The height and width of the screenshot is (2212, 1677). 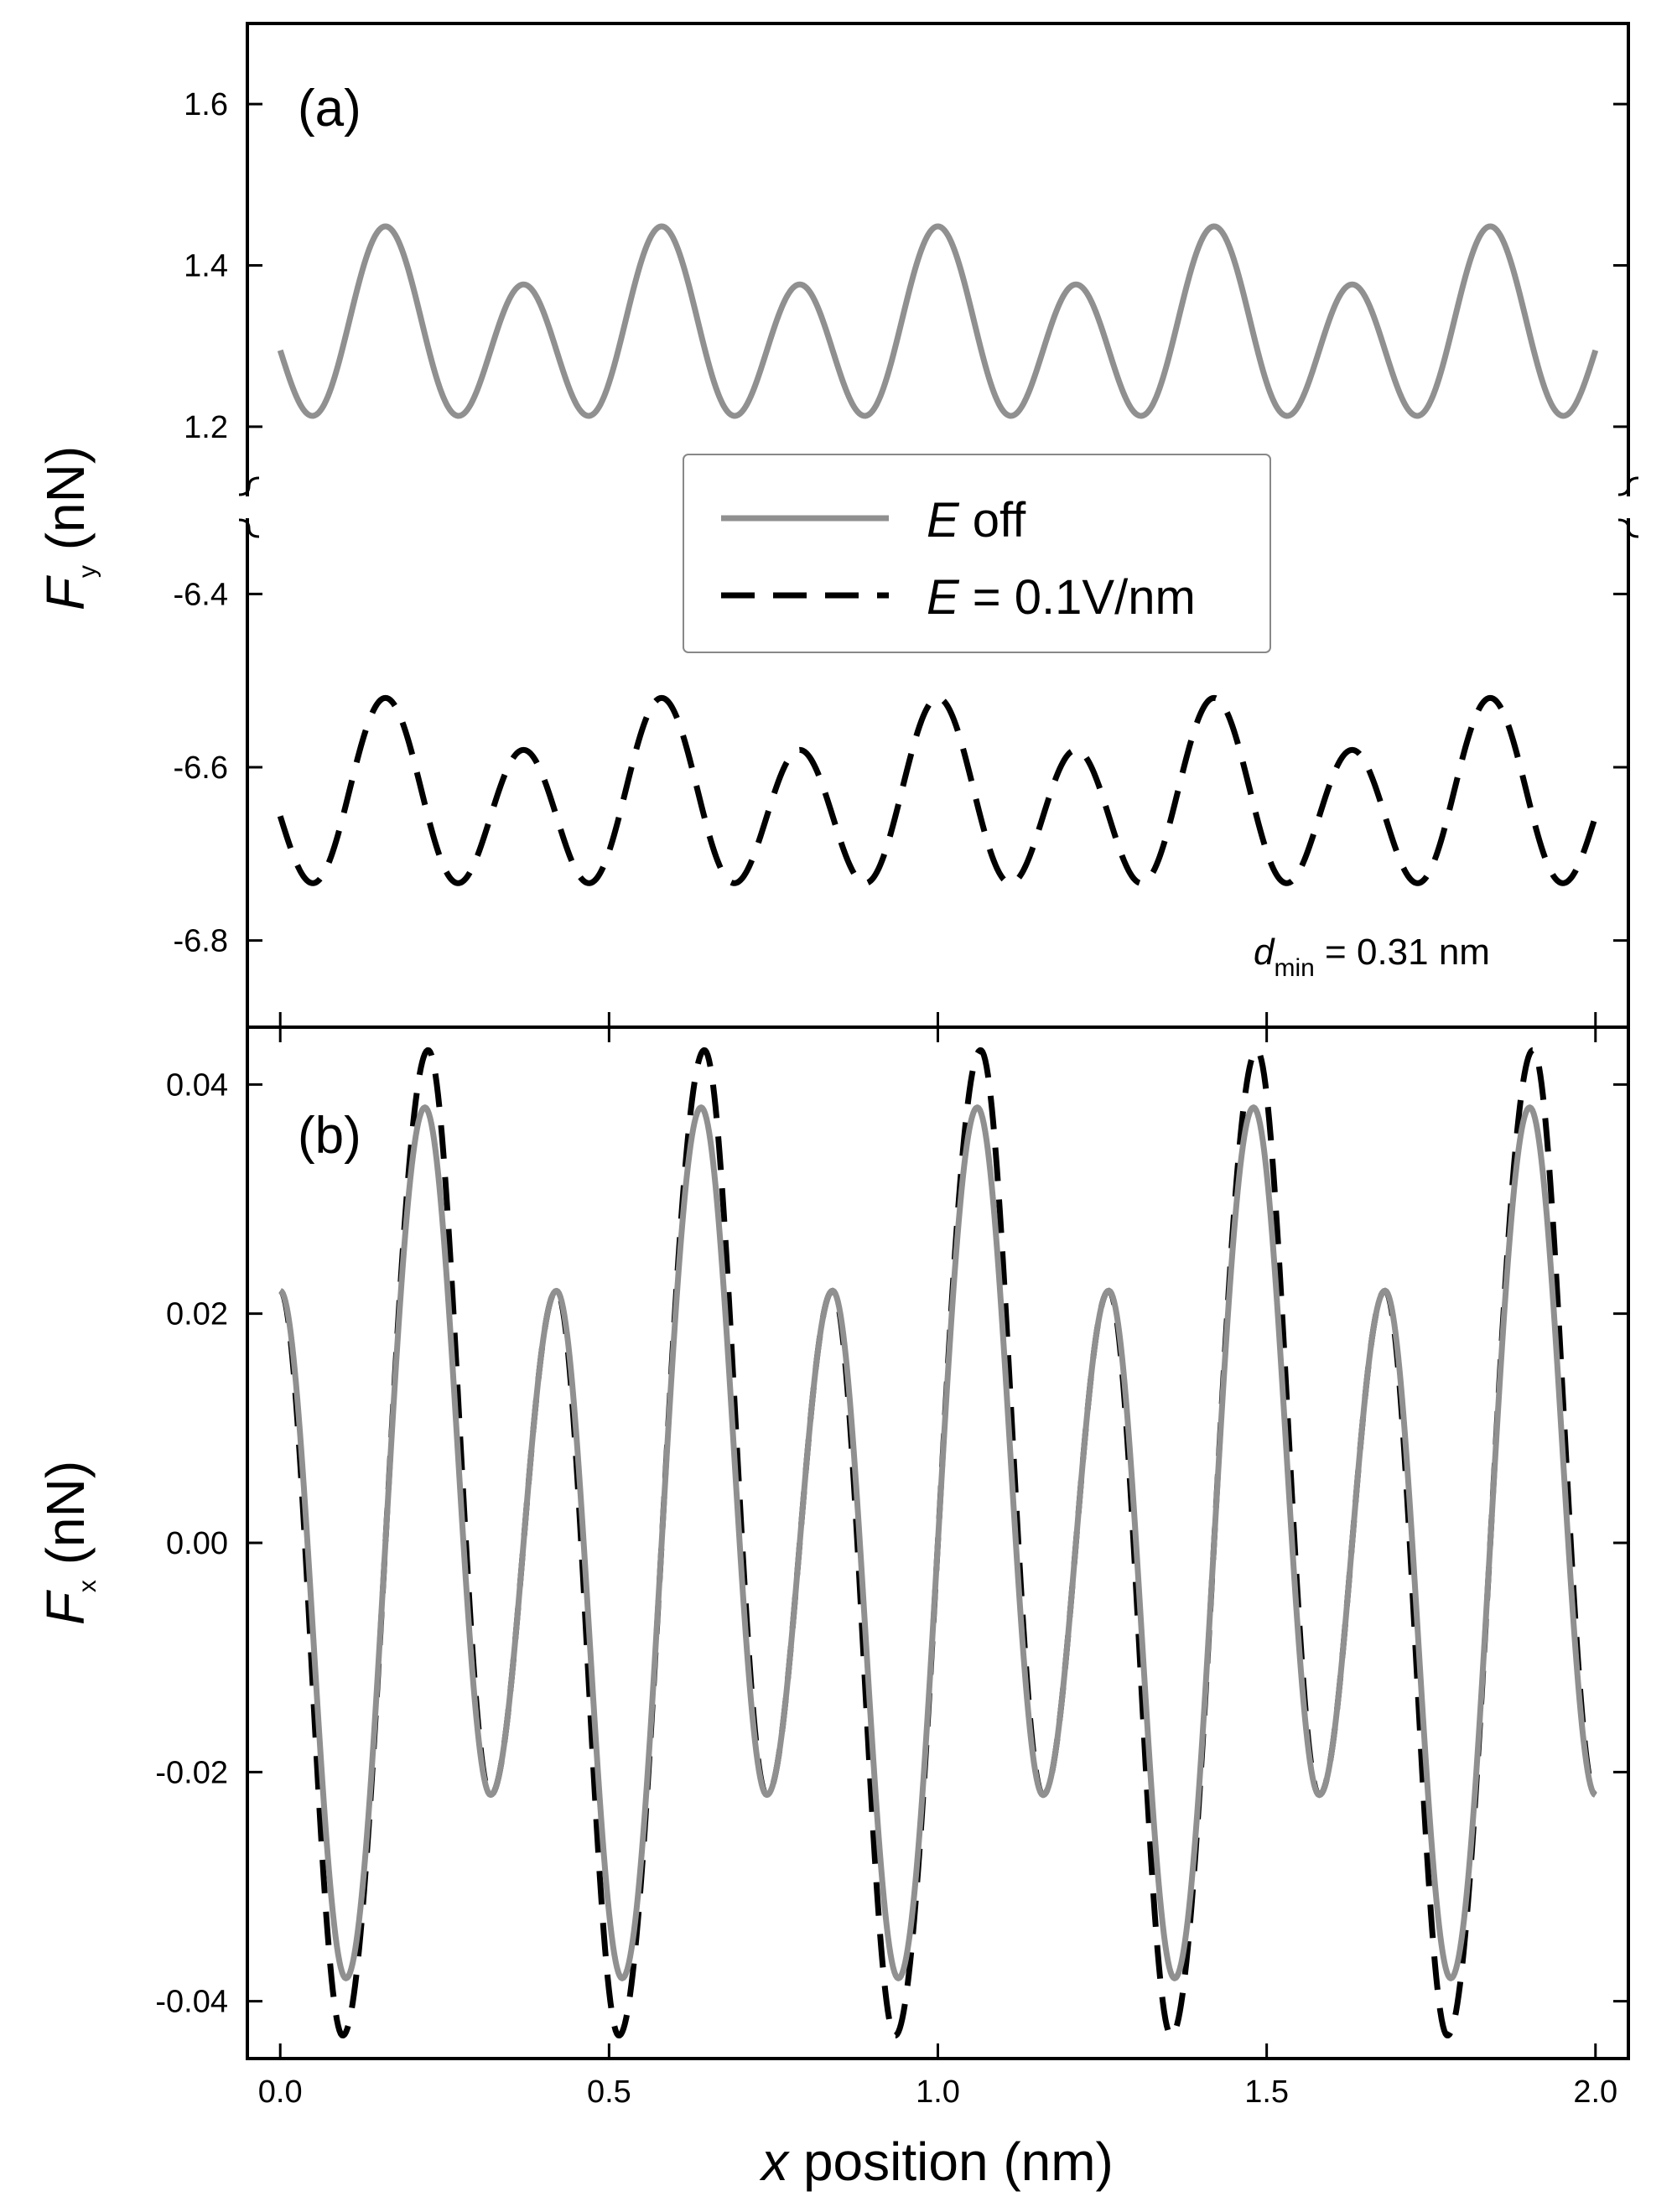 I want to click on b-ytick-label-1: -0.02, so click(x=191, y=1773).